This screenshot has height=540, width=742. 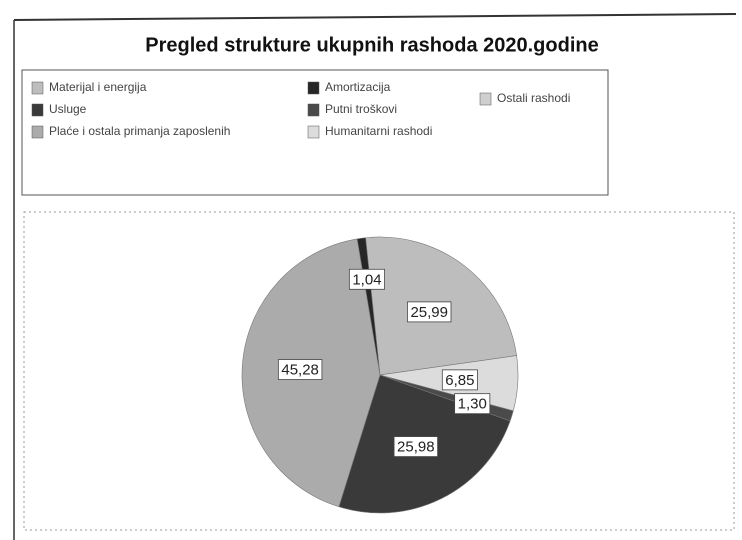 I want to click on data-label-group: 45,28, so click(x=300, y=369).